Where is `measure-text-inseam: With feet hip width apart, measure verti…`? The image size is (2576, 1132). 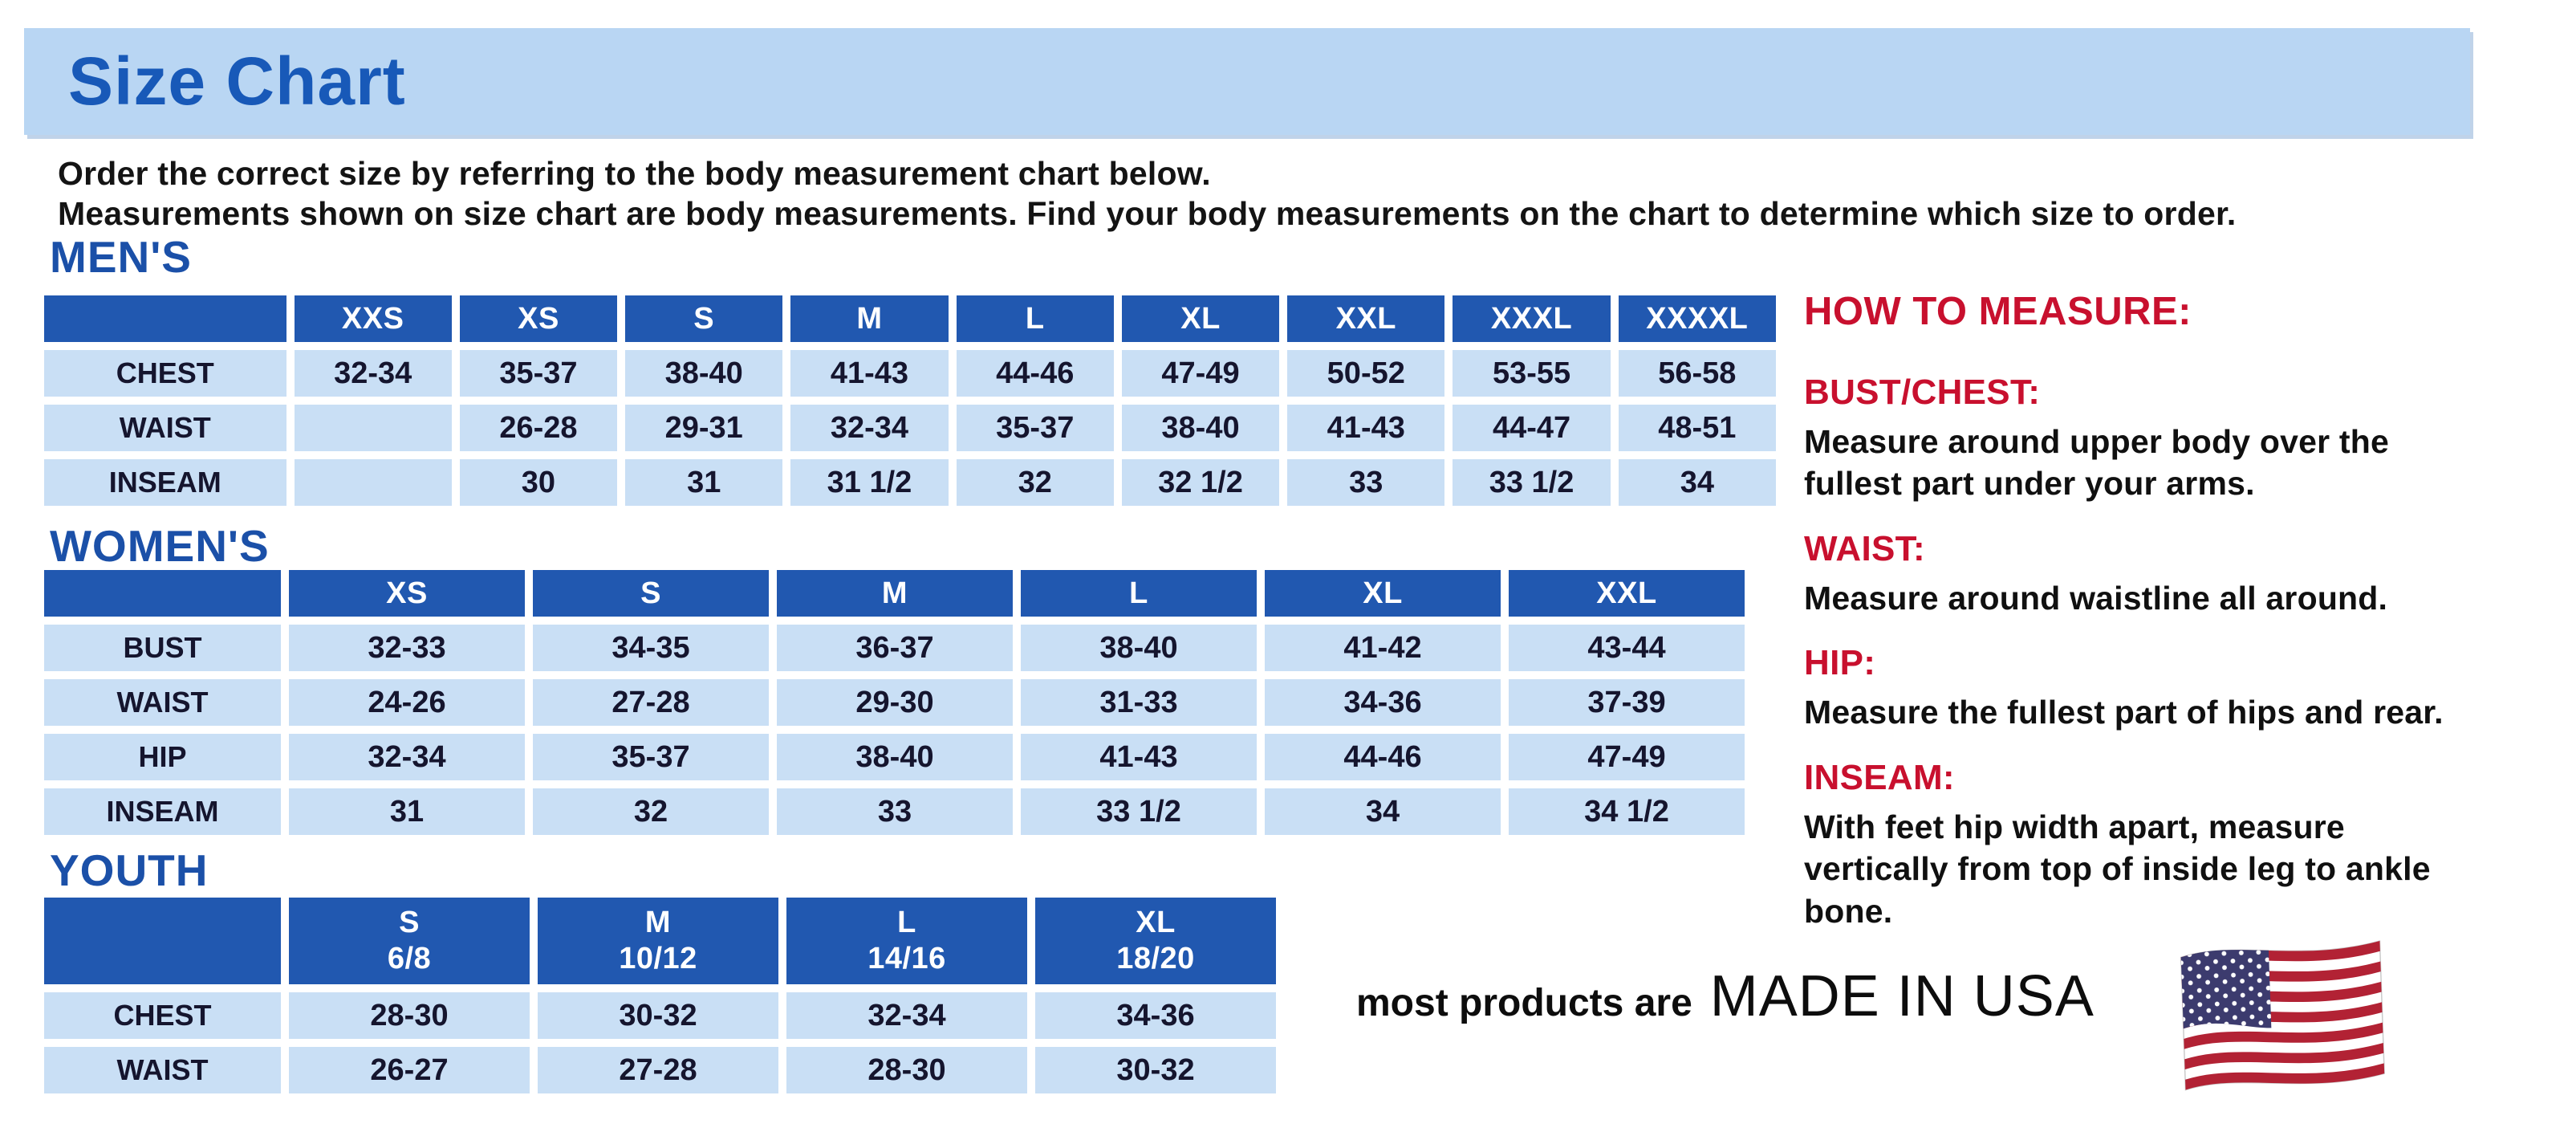 measure-text-inseam: With feet hip width apart, measure verti… is located at coordinates (2117, 869).